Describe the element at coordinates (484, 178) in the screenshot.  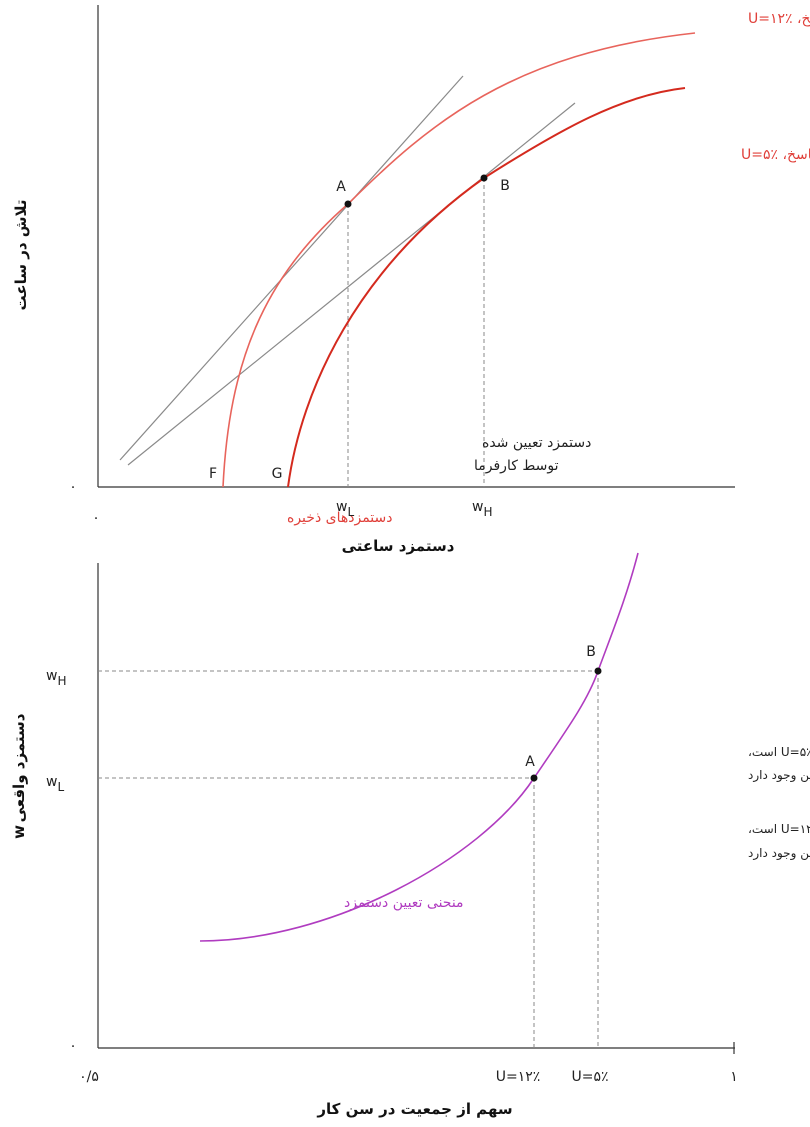
I see `point-b-dot` at that location.